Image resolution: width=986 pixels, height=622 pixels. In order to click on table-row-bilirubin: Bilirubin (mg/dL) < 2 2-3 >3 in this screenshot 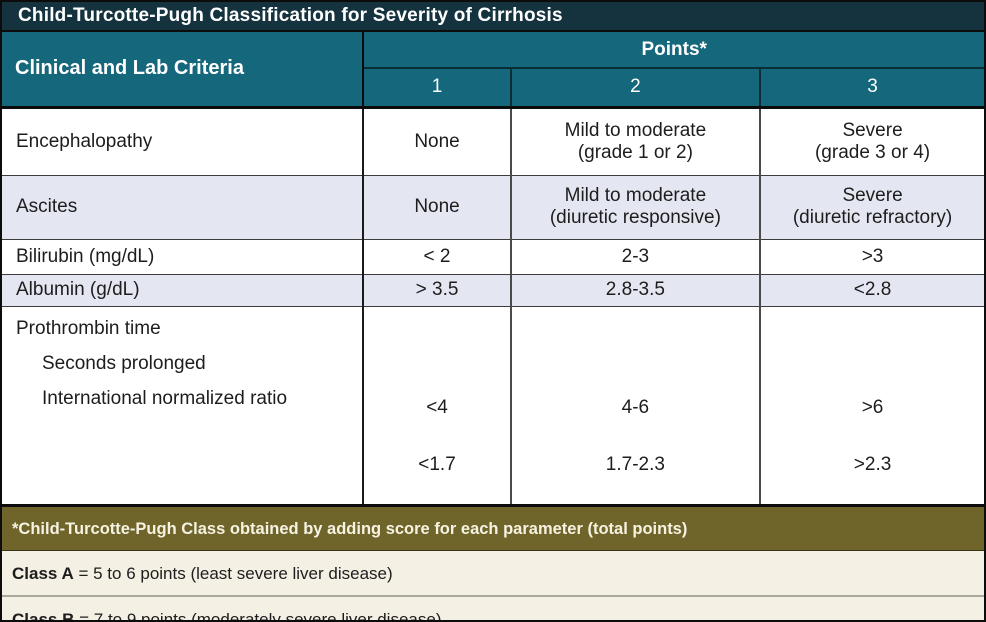, I will do `click(493, 256)`.